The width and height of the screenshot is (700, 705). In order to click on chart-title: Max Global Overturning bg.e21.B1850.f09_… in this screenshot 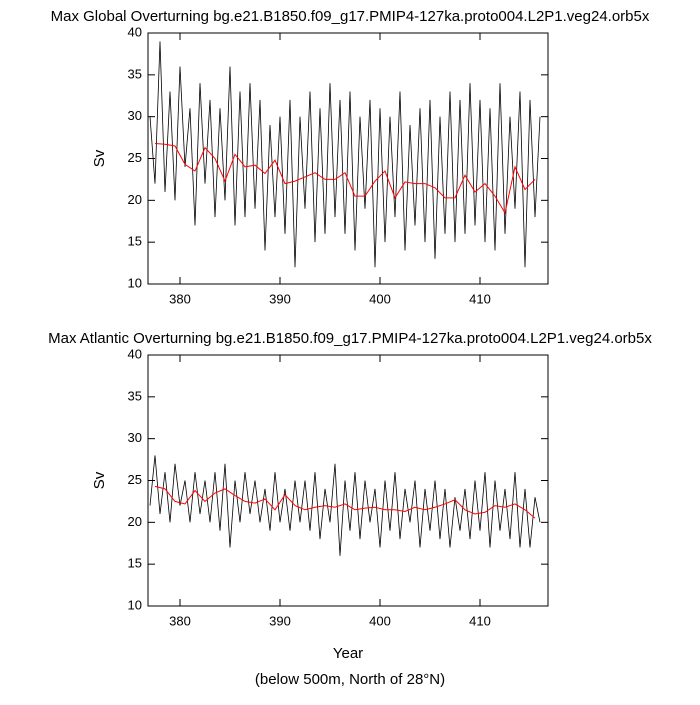, I will do `click(350, 16)`.